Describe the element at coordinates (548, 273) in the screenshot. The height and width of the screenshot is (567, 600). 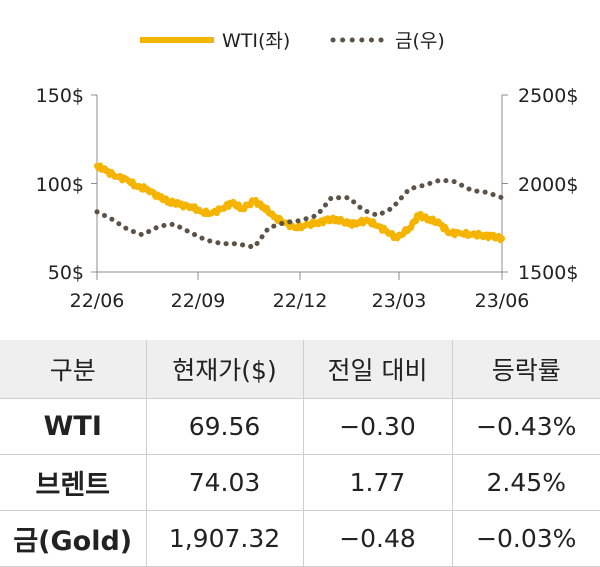
I see `y-right-tick-label: 1500$` at that location.